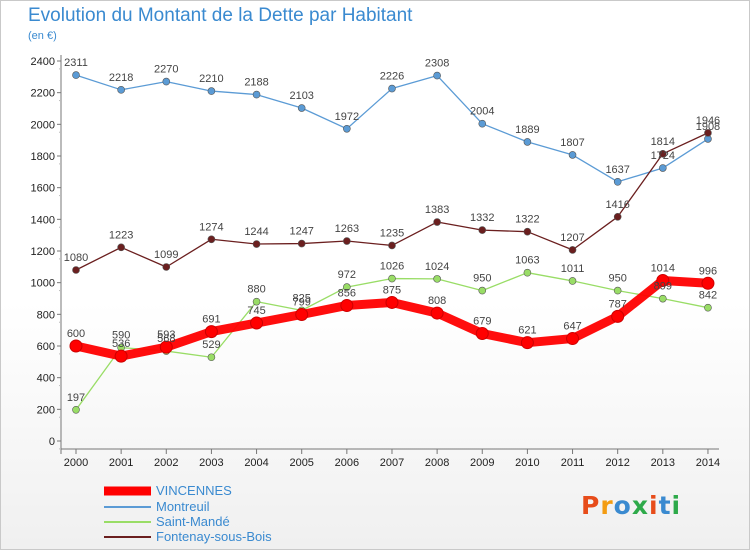 The height and width of the screenshot is (550, 750). I want to click on chart-unit: (en €), so click(42, 36).